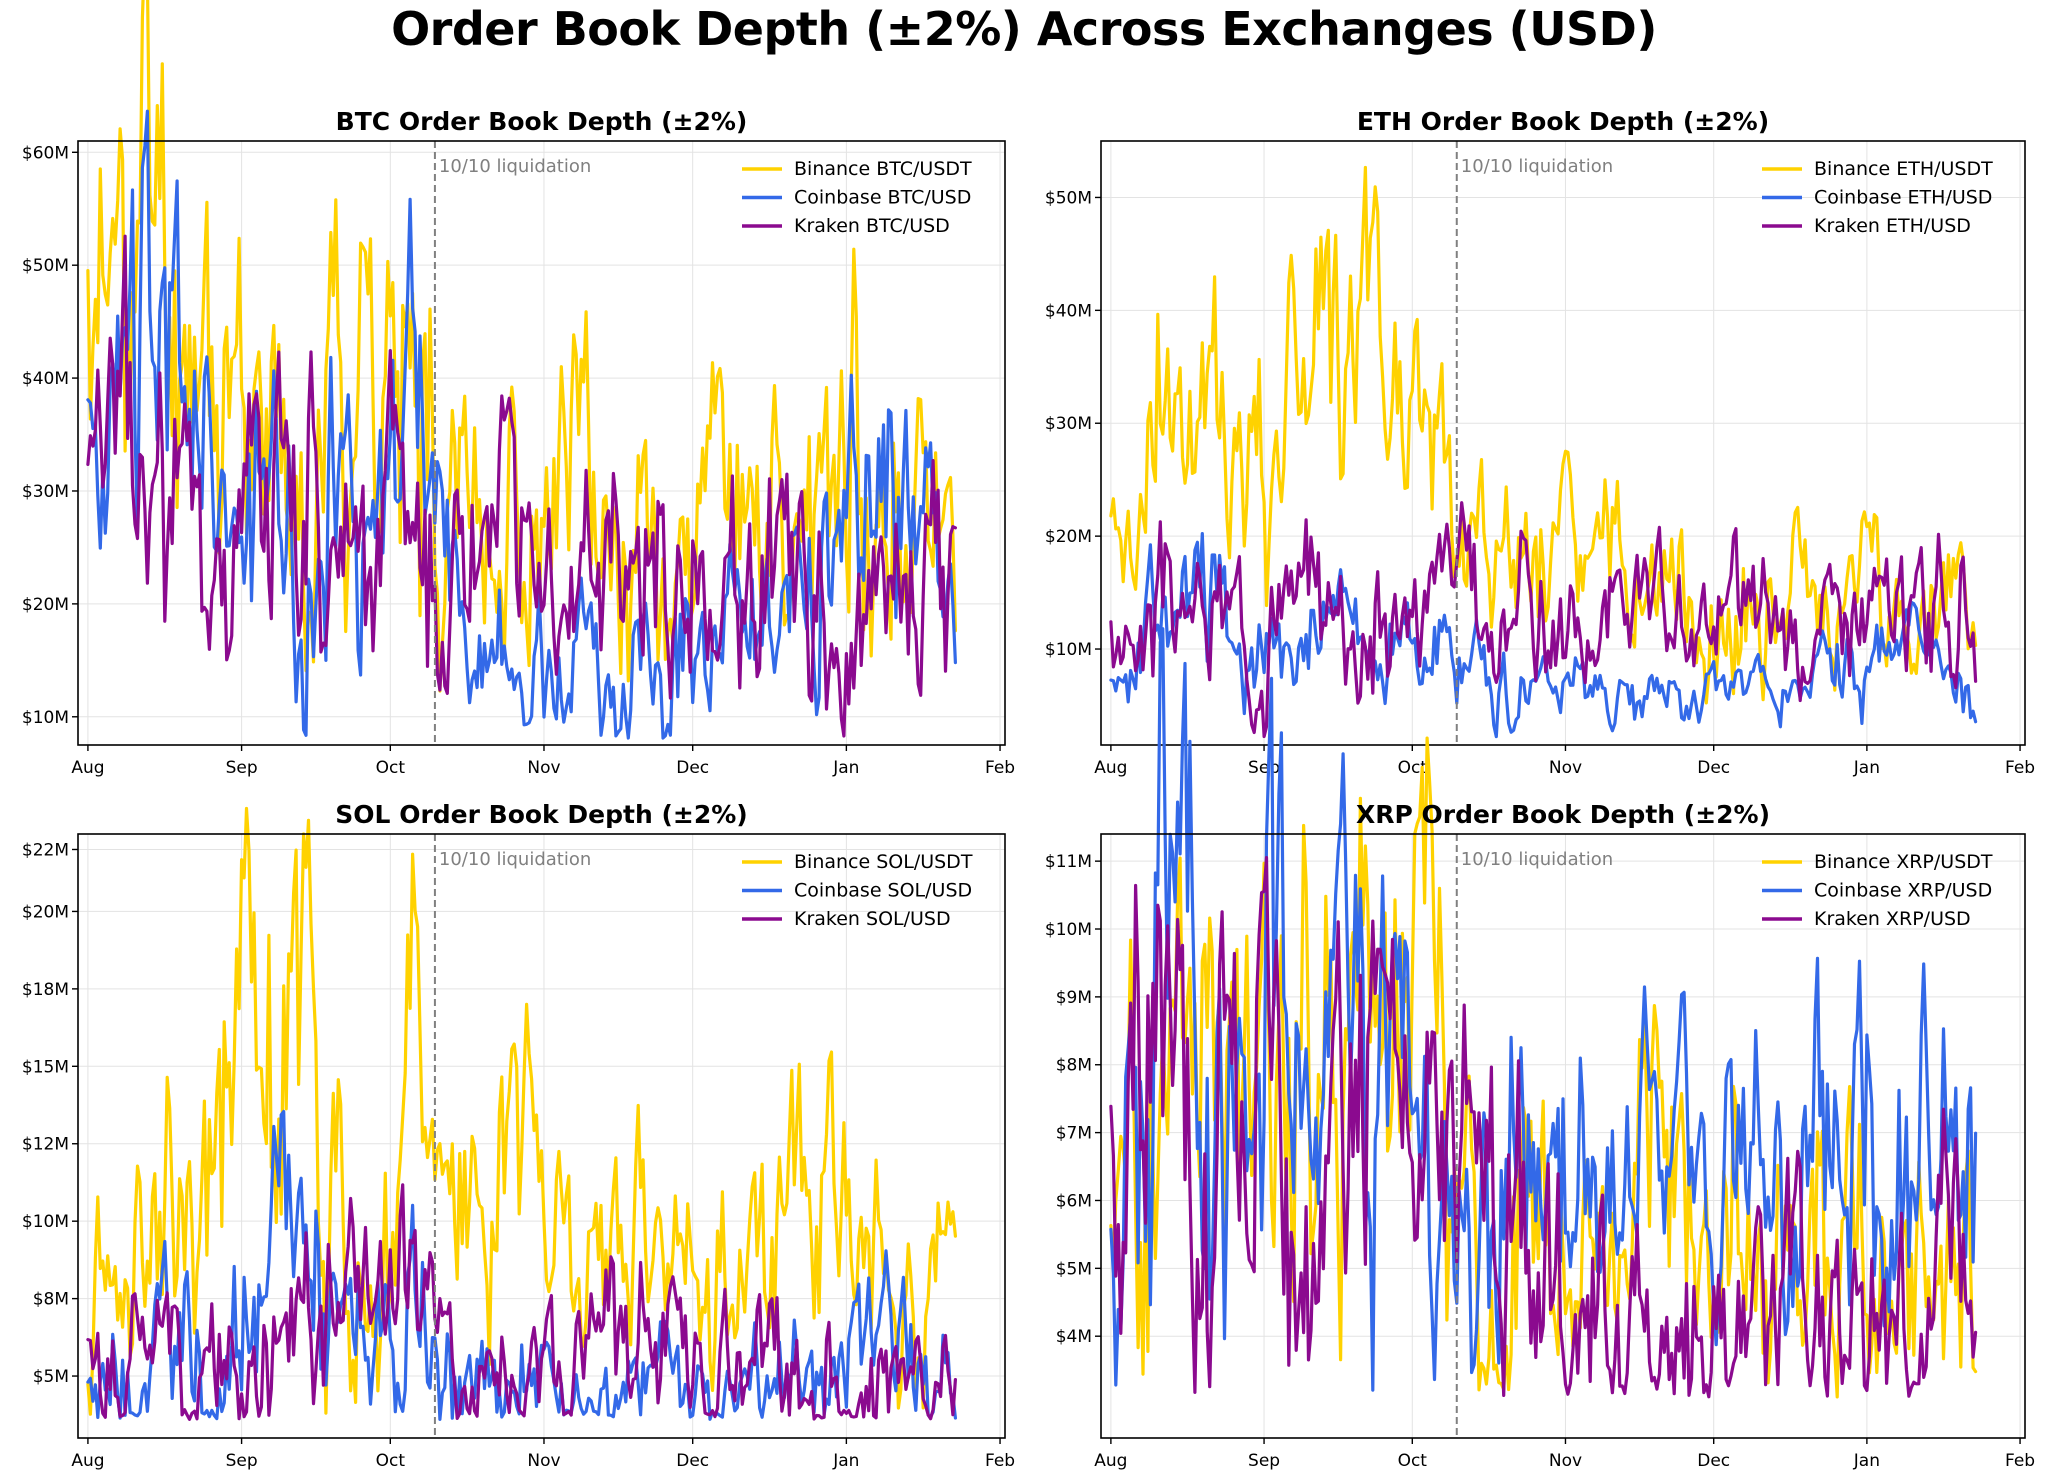 The image size is (2048, 1481). What do you see at coordinates (45, 850) in the screenshot?
I see `y-tick-label: $22M` at bounding box center [45, 850].